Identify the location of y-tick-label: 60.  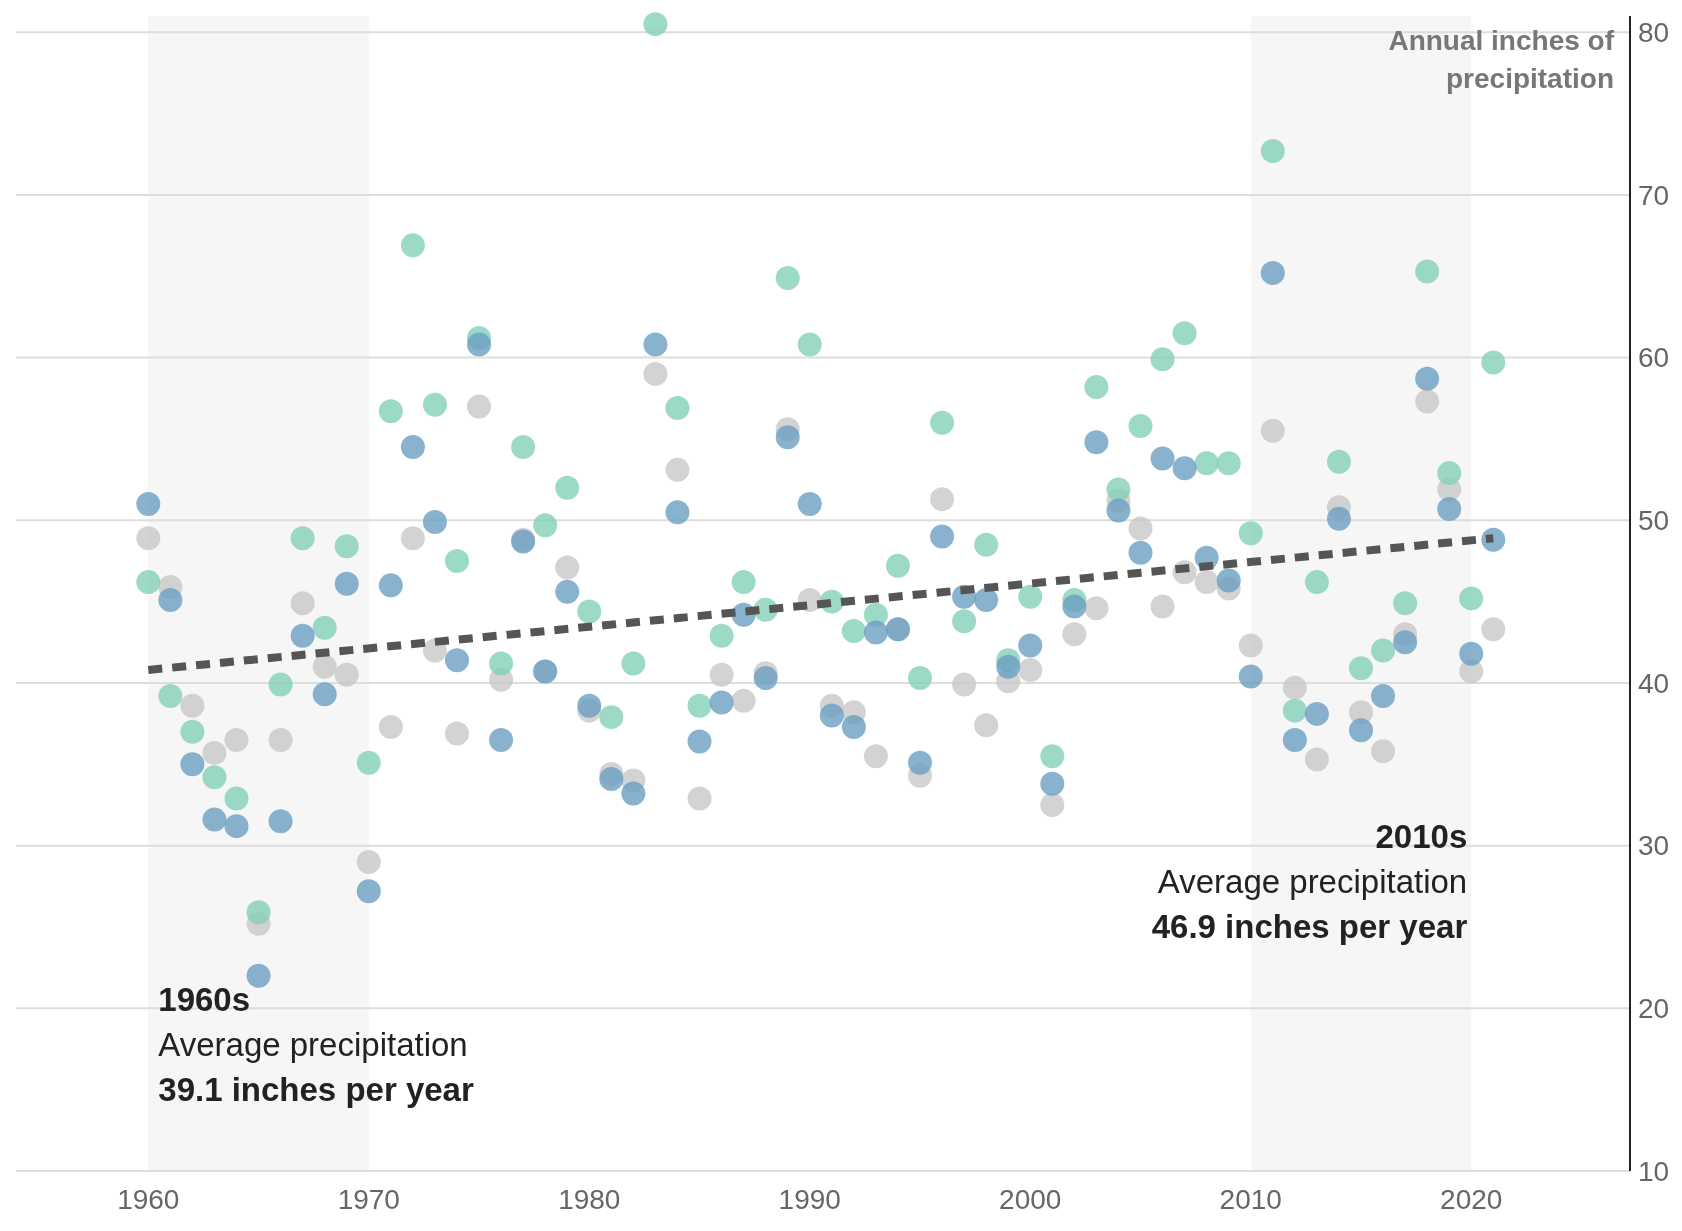
(1654, 358).